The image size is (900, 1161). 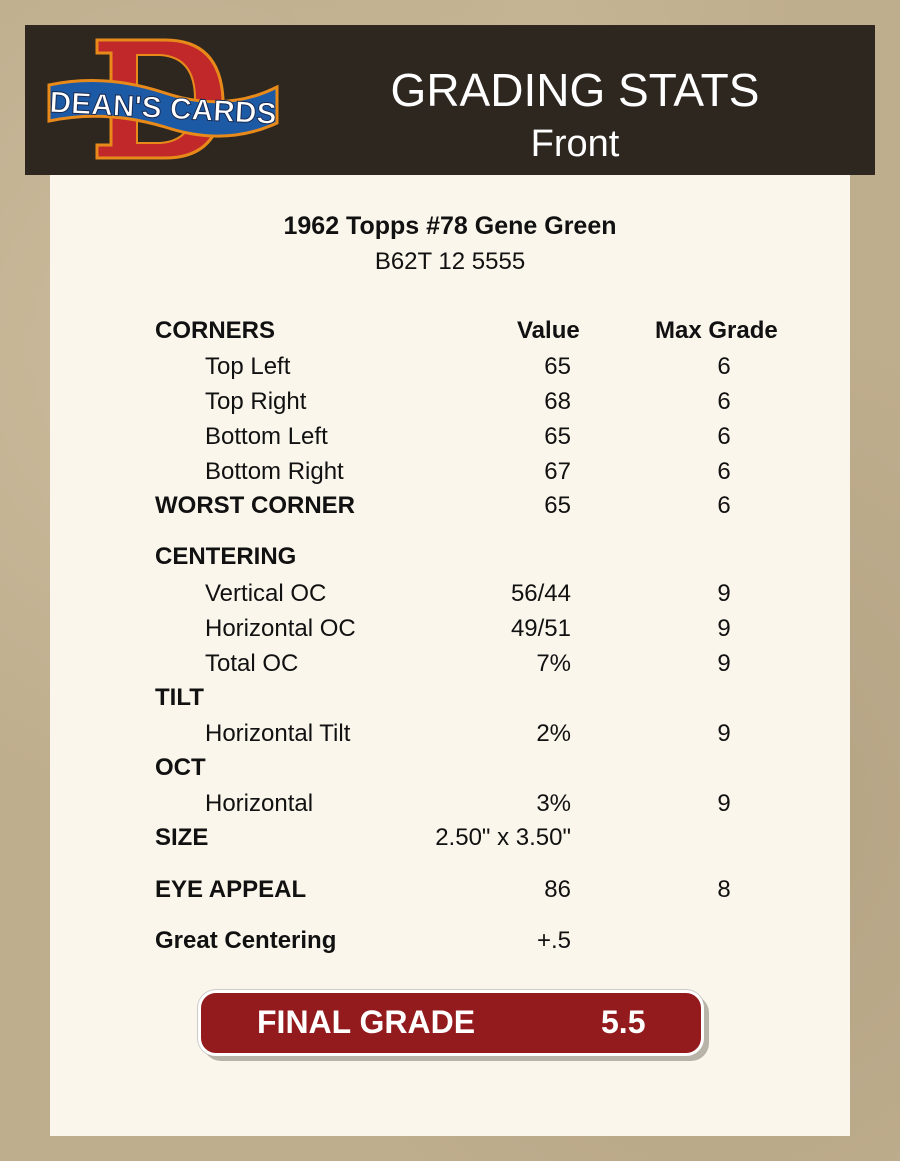 I want to click on deans-cards-logo: DEAN'S CARDS, so click(x=163, y=99).